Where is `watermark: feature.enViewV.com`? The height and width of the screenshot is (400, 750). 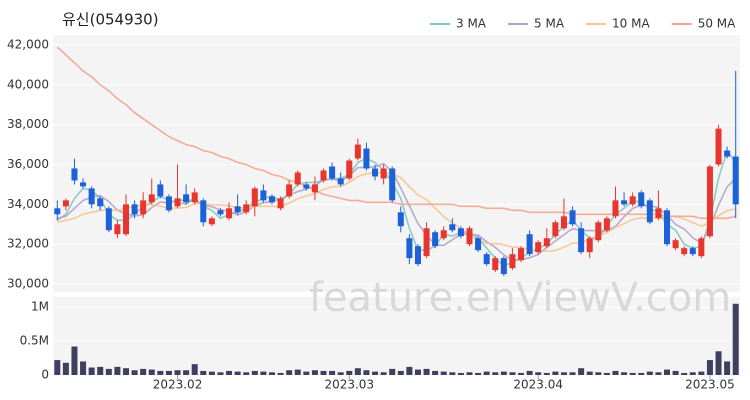
watermark: feature.enViewV.com is located at coordinates (520, 298).